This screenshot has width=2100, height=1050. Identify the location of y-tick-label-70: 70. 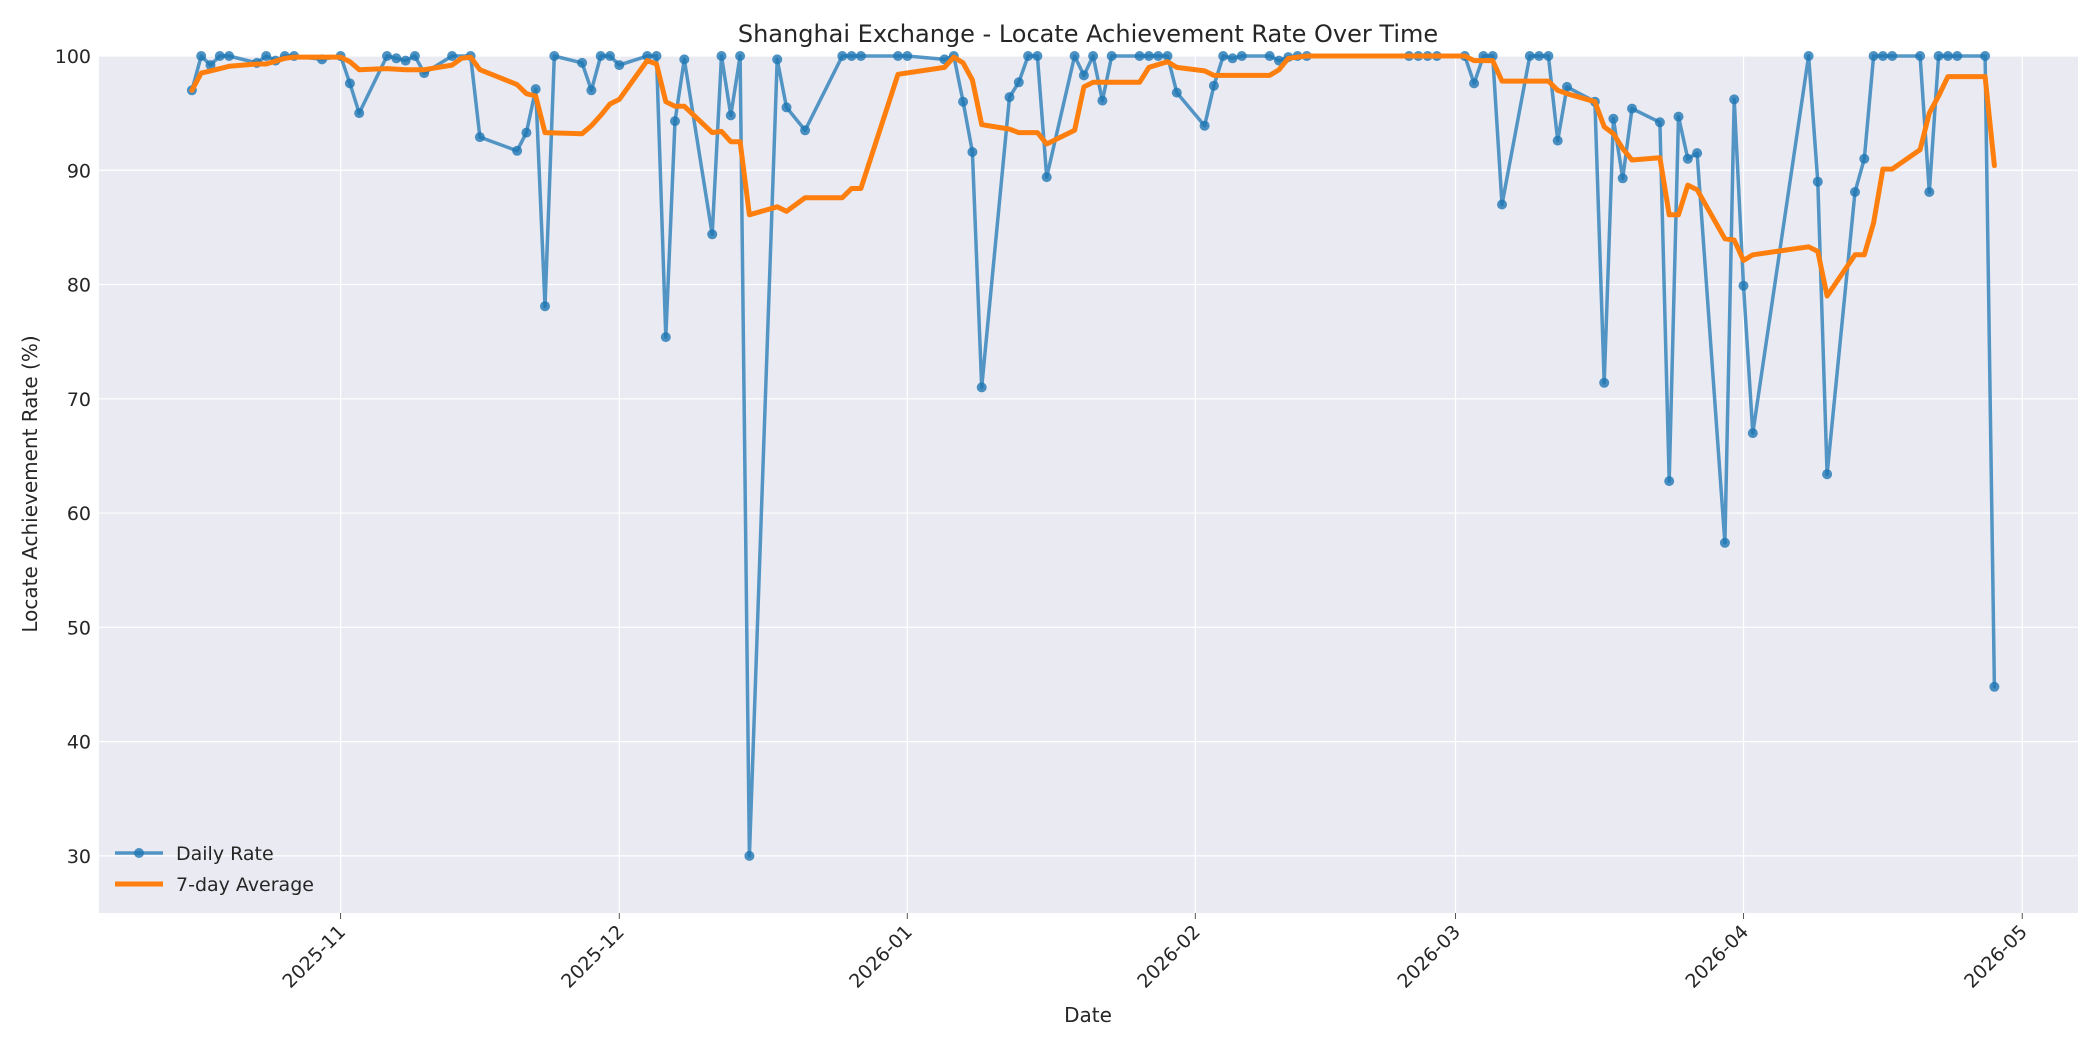
(79, 400).